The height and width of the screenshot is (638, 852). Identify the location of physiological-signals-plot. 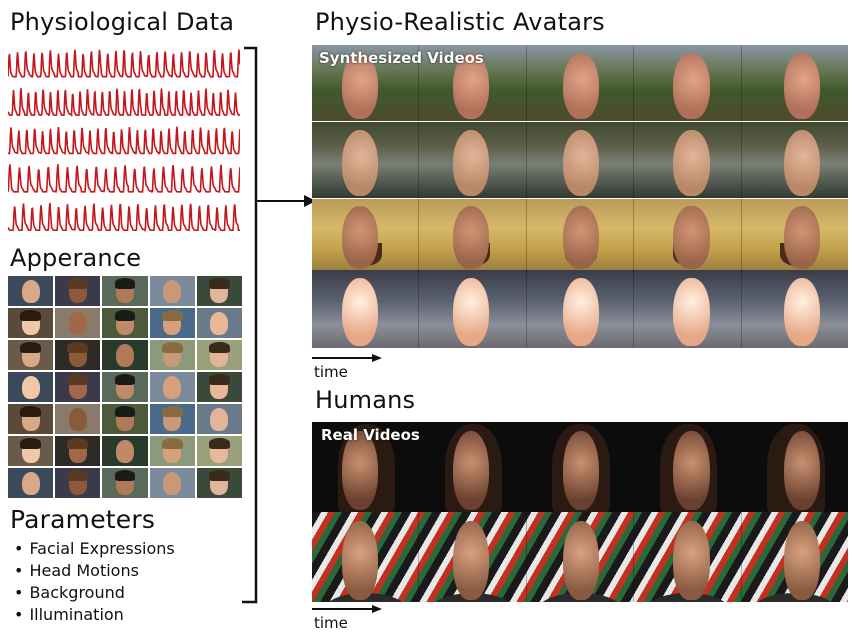
(124, 141).